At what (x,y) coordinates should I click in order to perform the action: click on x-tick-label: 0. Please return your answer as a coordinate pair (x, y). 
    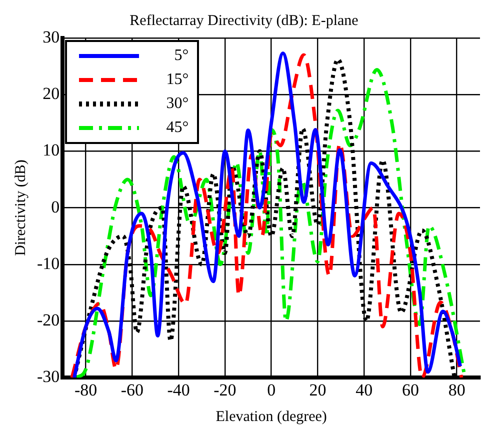
    Looking at the image, I should click on (271, 390).